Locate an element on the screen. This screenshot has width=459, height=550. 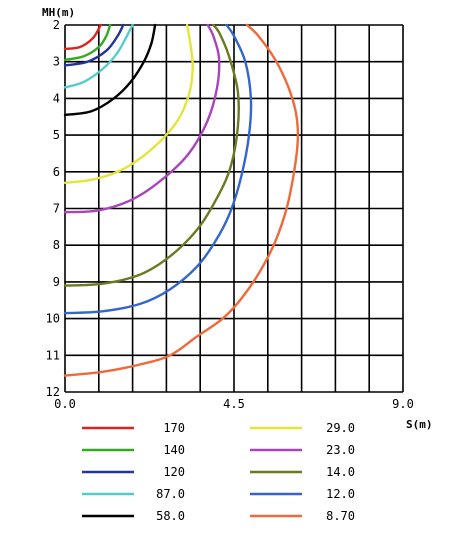
x-tick-label: 9.0 is located at coordinates (403, 404).